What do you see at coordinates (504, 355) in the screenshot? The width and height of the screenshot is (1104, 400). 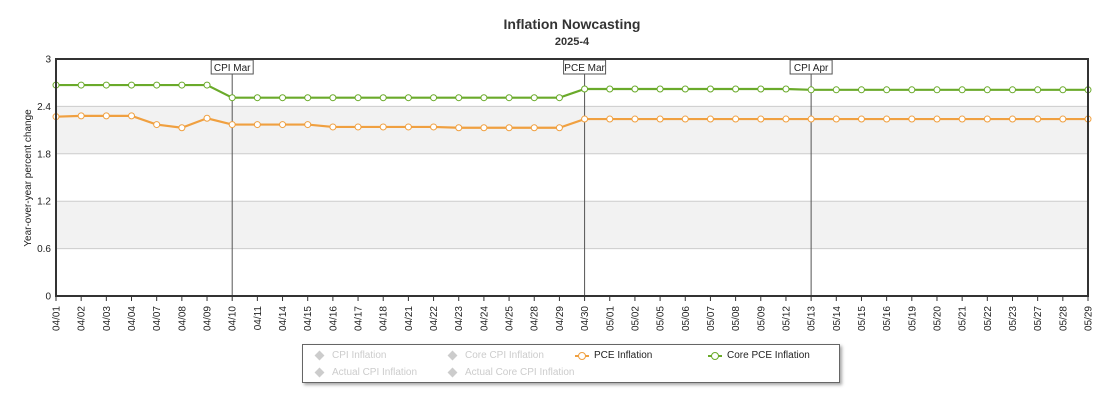 I see `legend-label: Core CPI Inflation` at bounding box center [504, 355].